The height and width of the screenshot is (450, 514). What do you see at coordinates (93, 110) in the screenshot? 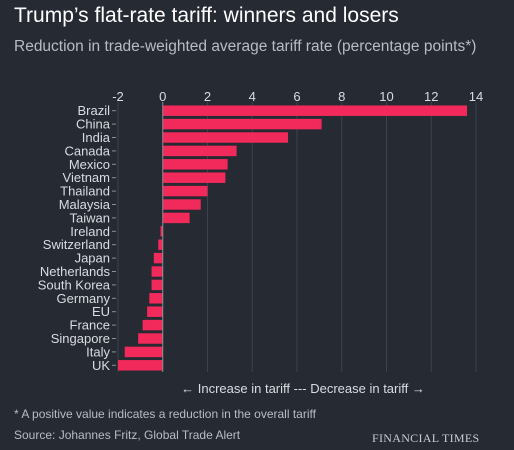
I see `category-label: Brazil` at bounding box center [93, 110].